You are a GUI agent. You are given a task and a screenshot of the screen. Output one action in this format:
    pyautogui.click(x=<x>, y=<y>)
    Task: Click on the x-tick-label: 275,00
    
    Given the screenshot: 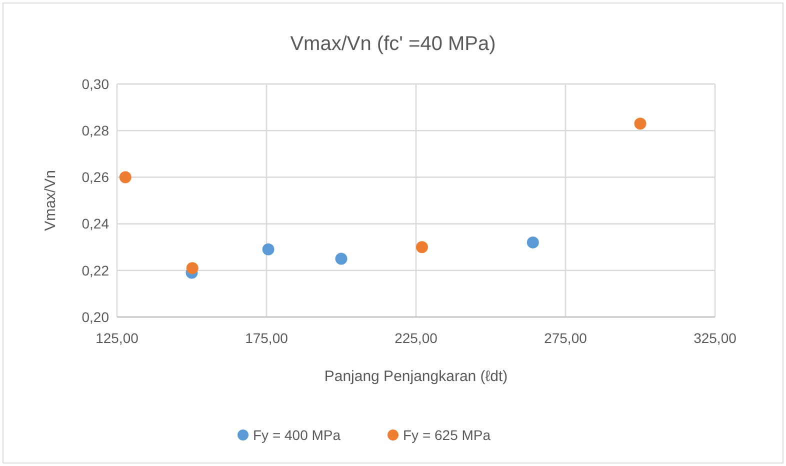 What is the action you would take?
    pyautogui.click(x=566, y=338)
    